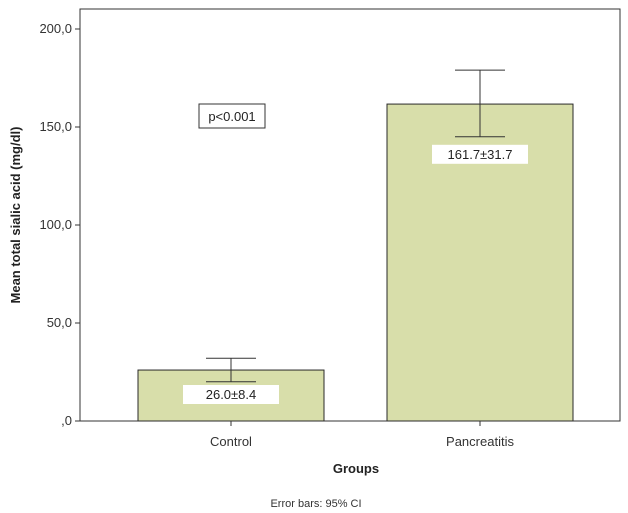  I want to click on y-tick-label: 50,0, so click(59, 322).